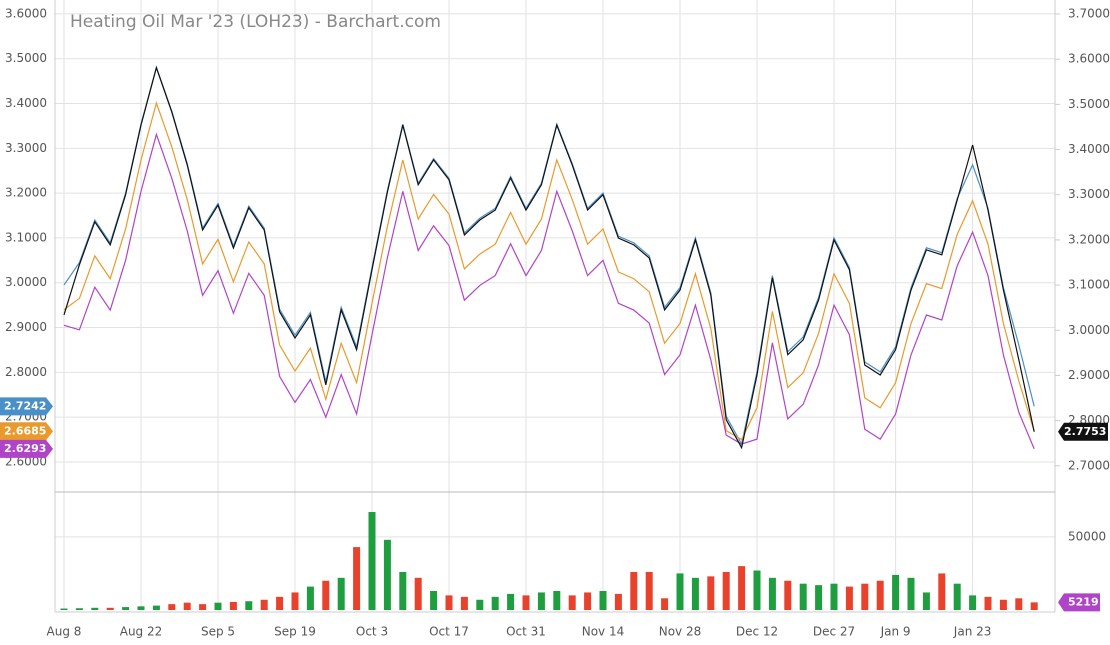 The image size is (1110, 645). I want to click on x-tick-label: Dec 27, so click(834, 632).